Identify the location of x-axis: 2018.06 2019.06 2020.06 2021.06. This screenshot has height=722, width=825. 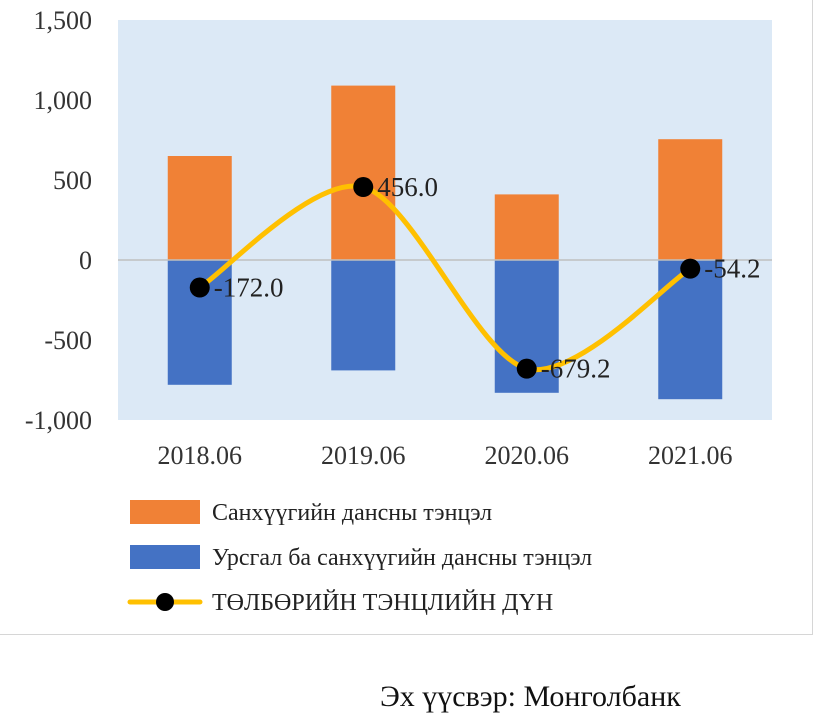
(445, 455).